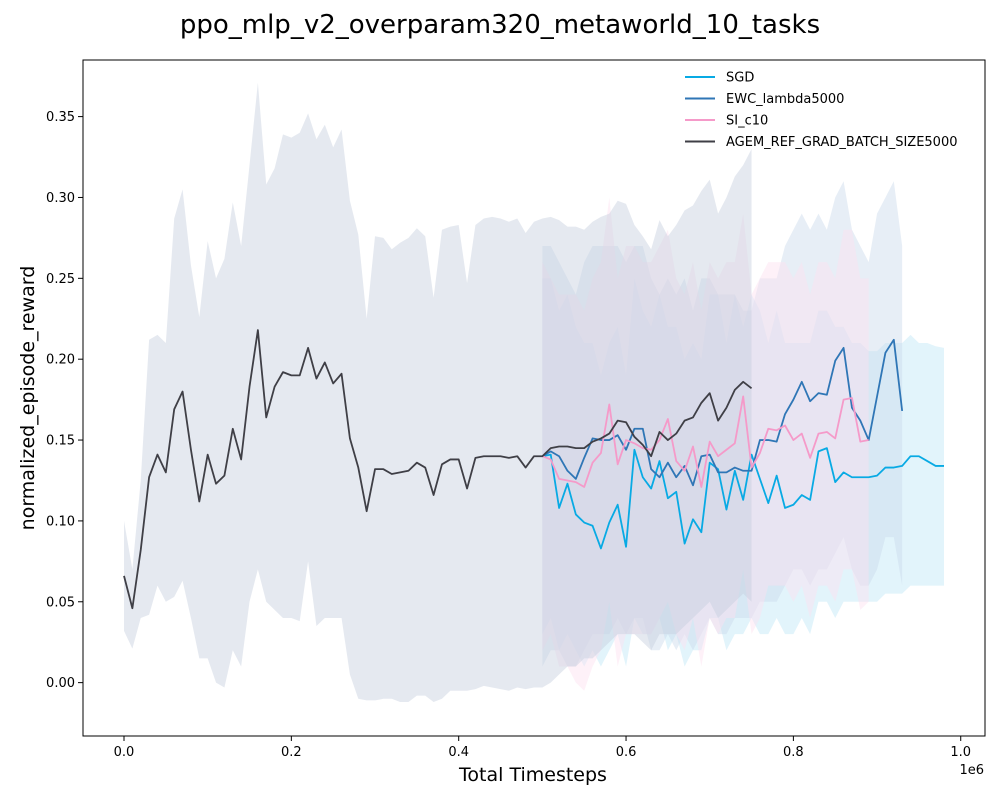  Describe the element at coordinates (971, 770) in the screenshot. I see `x-axis-offset-label: 1e6` at that location.